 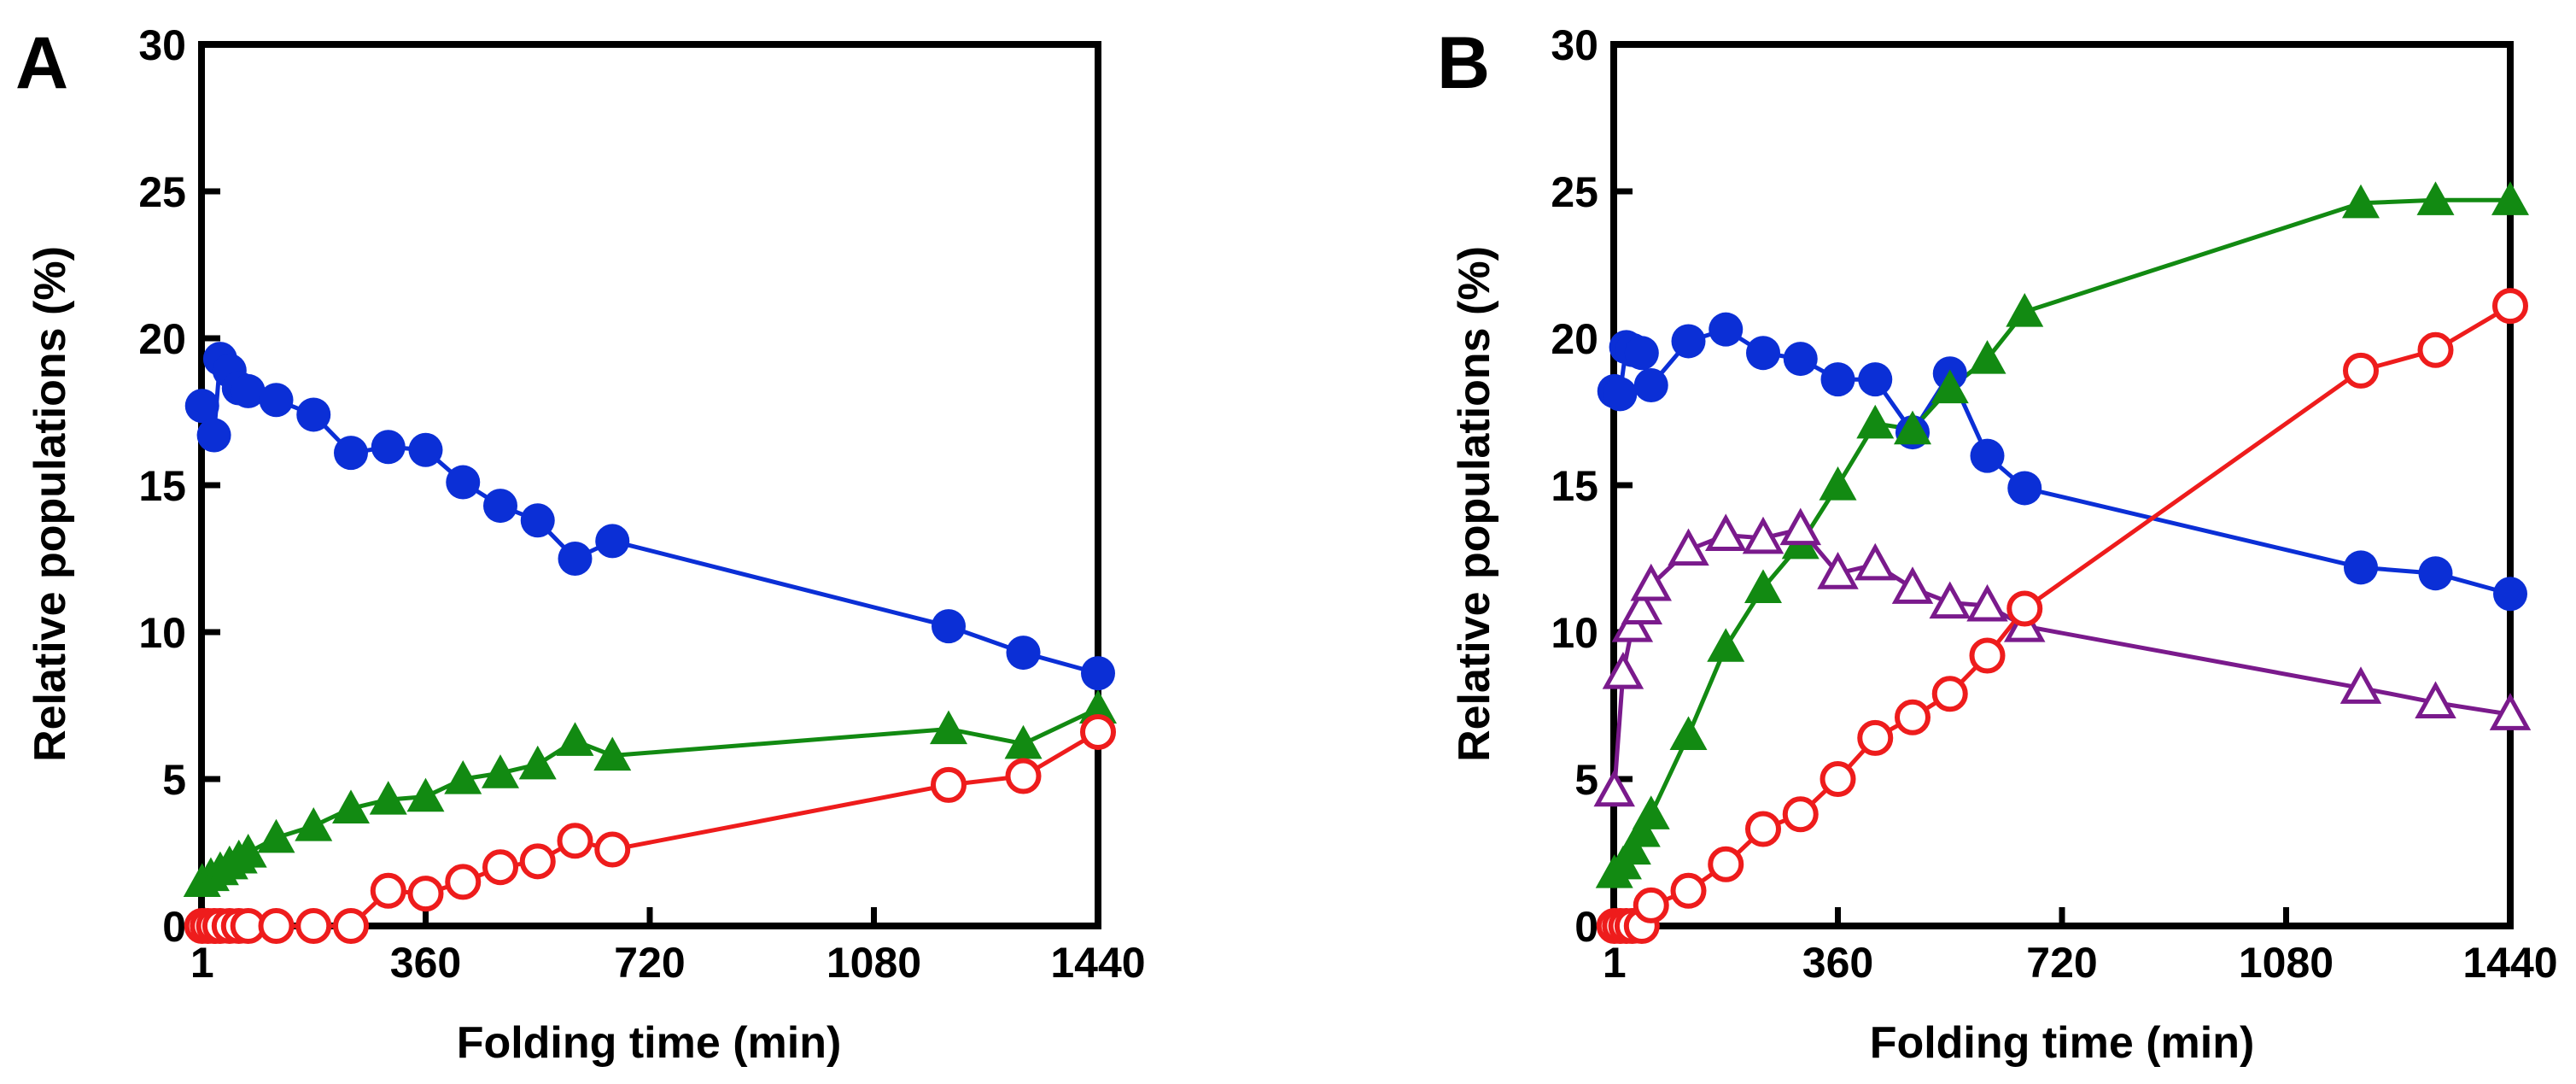 I want to click on panel-a-y-tick-label: 15, so click(x=162, y=486).